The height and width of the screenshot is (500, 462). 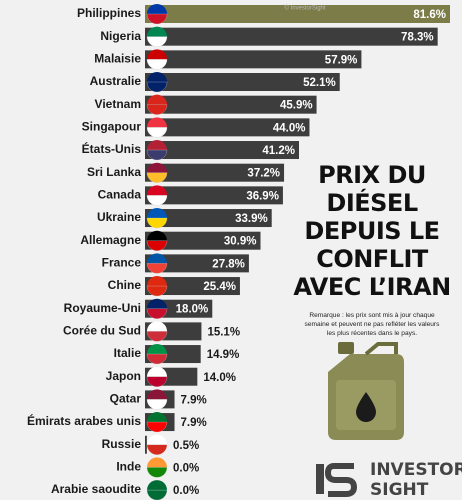 I want to click on category-label: Russie, so click(x=122, y=444).